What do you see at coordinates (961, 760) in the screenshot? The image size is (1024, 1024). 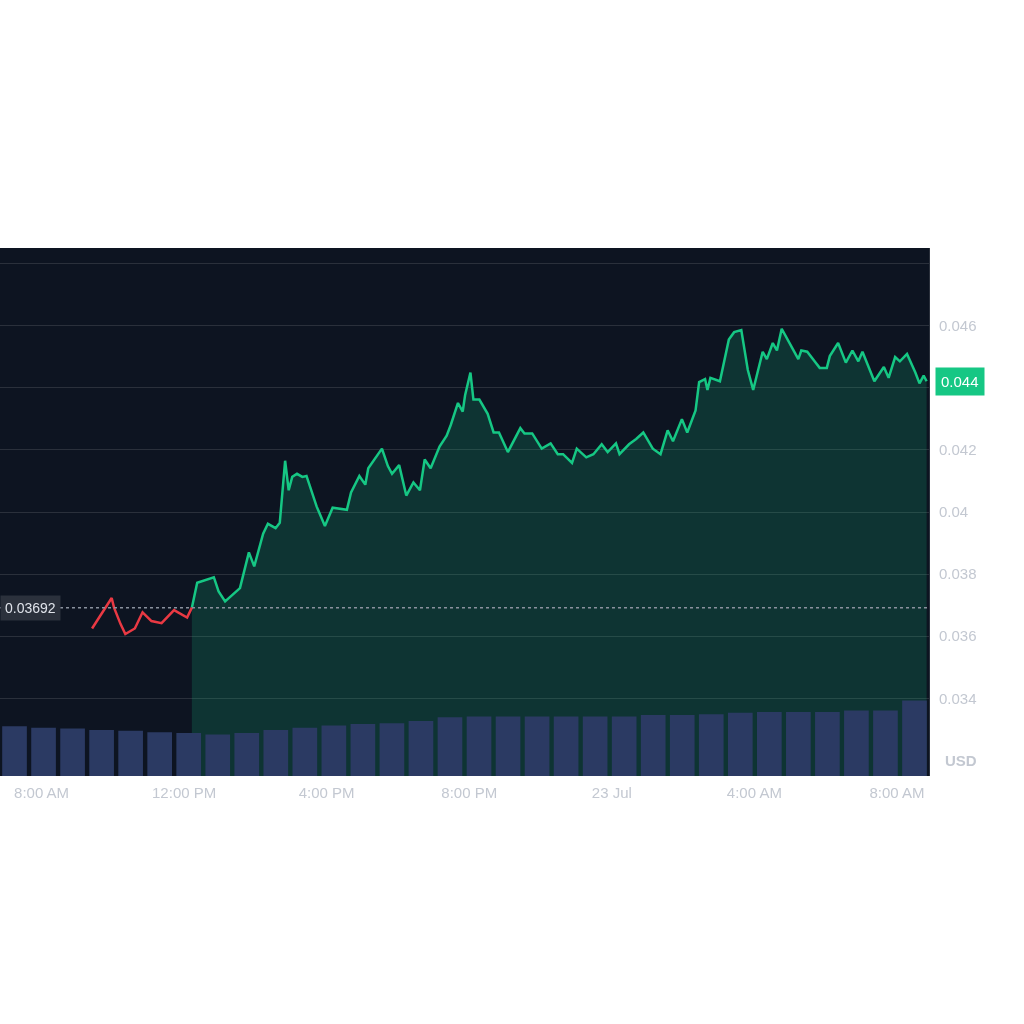 I see `y-axis-title: USD` at bounding box center [961, 760].